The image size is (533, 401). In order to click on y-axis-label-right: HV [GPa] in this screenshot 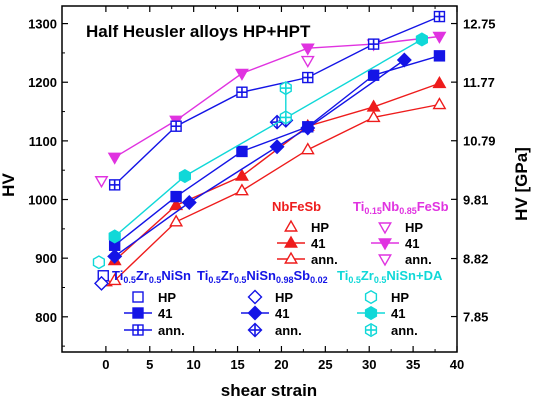, I will do `click(521, 184)`.